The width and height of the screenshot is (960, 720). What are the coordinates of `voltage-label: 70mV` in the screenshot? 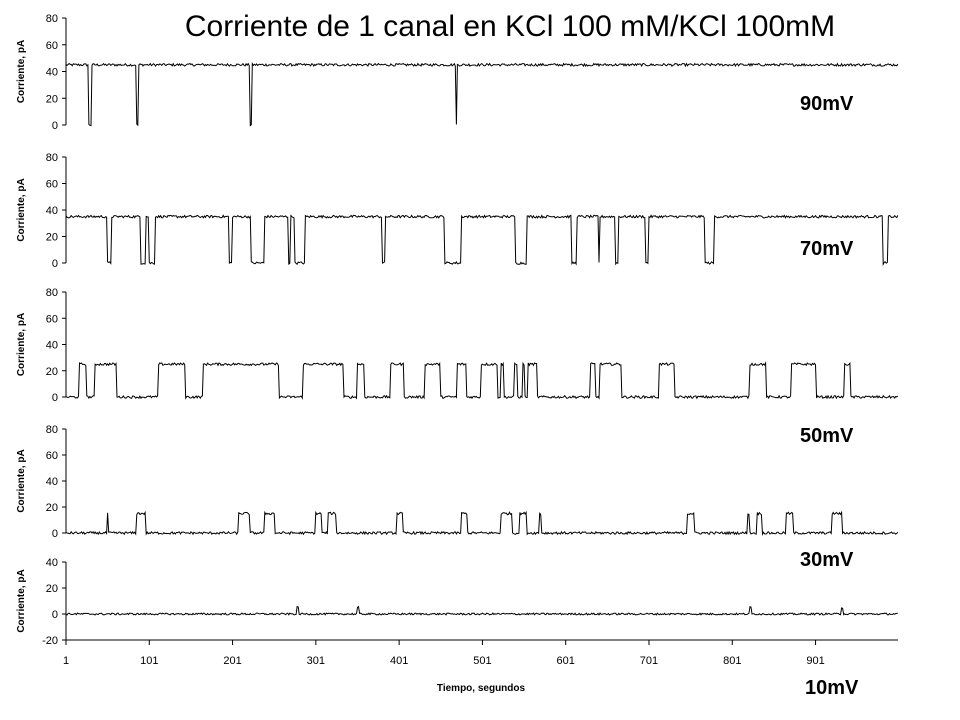 It's located at (827, 249).